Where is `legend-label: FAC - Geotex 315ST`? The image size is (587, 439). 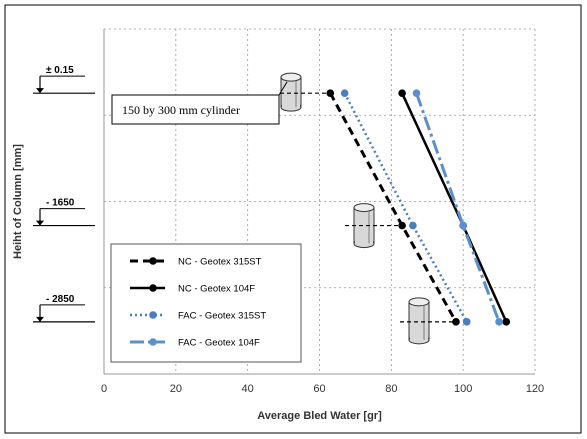 legend-label: FAC - Geotex 315ST is located at coordinates (222, 316).